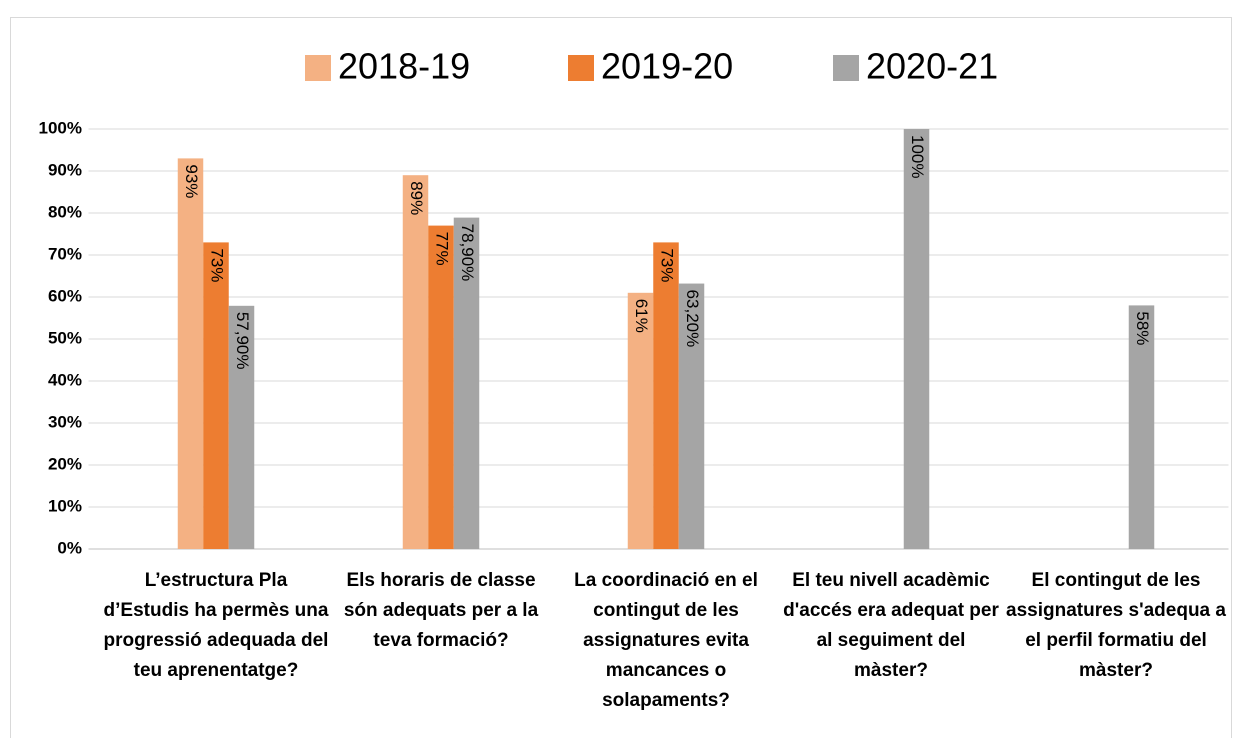  I want to click on data-label: 78,90%, so click(467, 253).